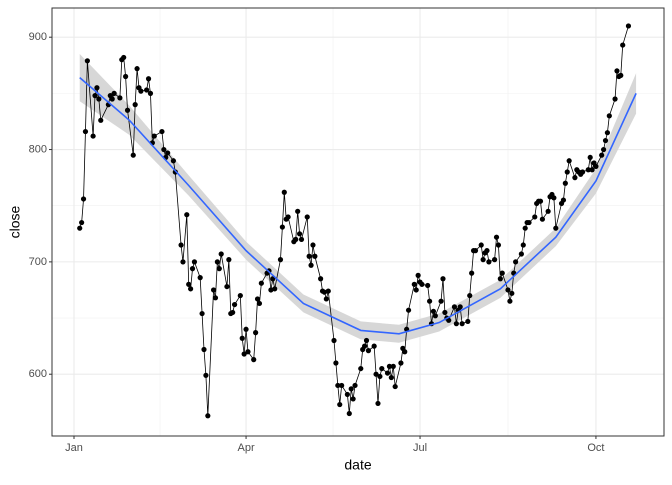 Image resolution: width=672 pixels, height=485 pixels. What do you see at coordinates (595, 448) in the screenshot?
I see `x-tick-label: Oct` at bounding box center [595, 448].